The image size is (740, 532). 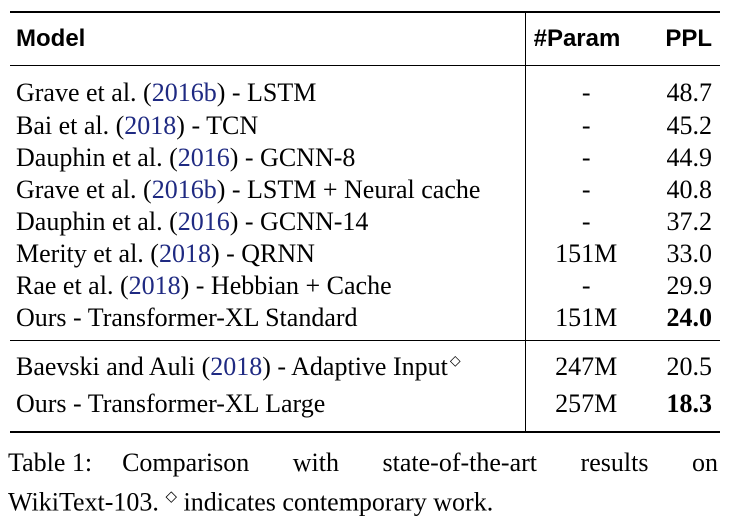 I want to click on ppl-cell: 44.9, so click(x=689, y=157).